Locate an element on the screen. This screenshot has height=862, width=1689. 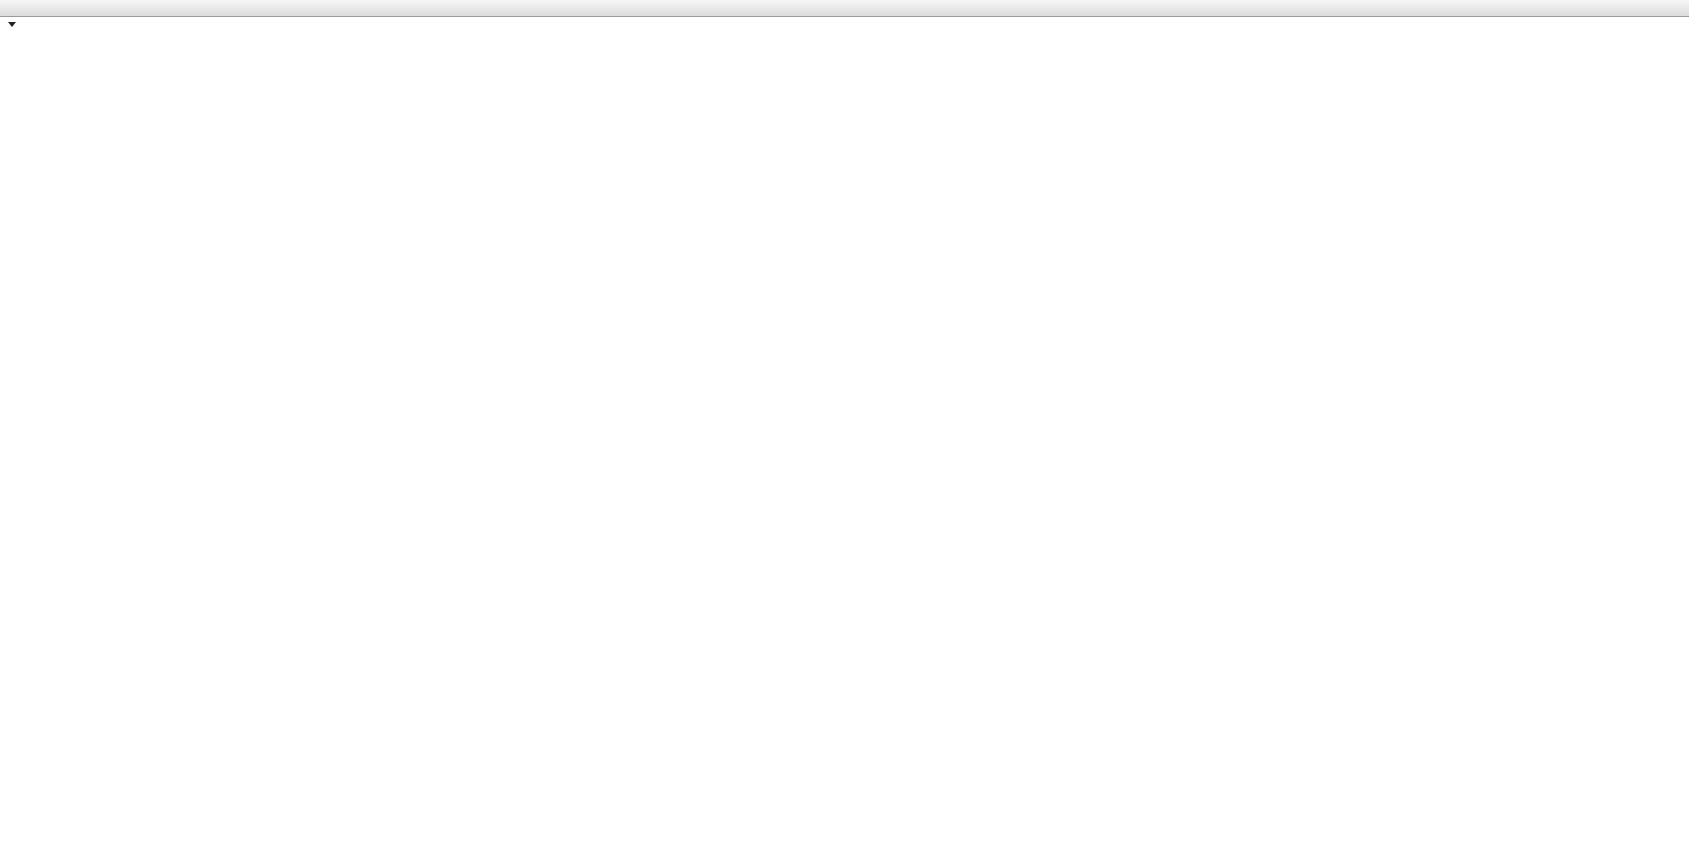
toolbar is located at coordinates (844, 8).